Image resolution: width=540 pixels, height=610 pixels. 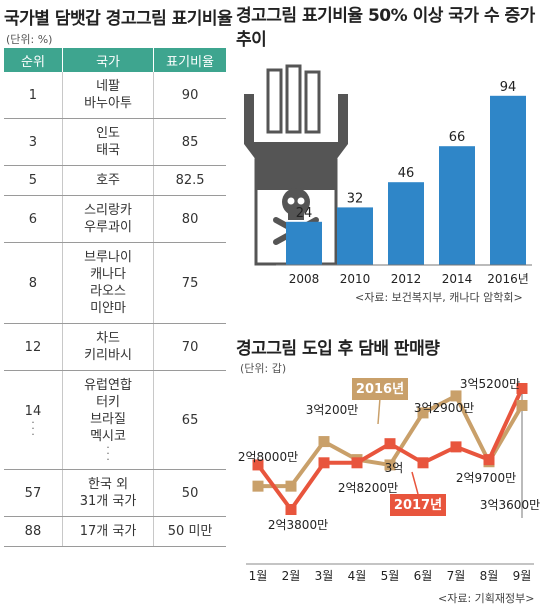 I want to click on ratio-cell: 75, so click(x=189, y=283).